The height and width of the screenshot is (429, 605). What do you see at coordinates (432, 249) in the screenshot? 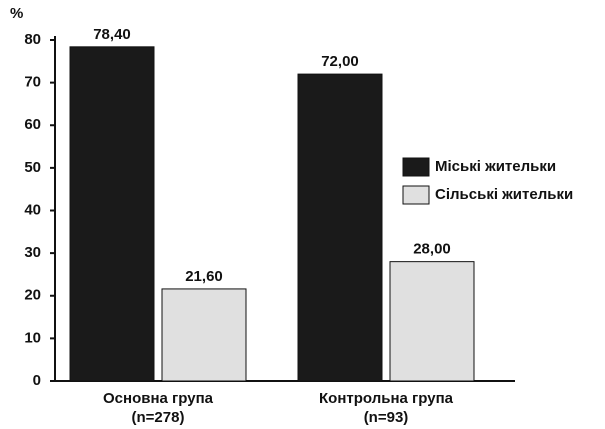
I see `value-label: 28,00` at bounding box center [432, 249].